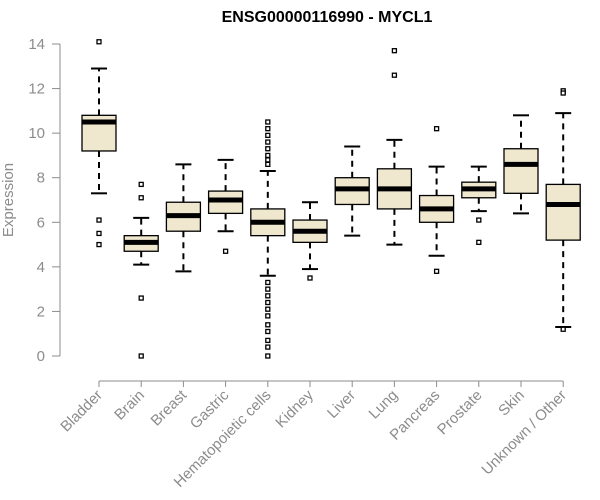 This screenshot has width=600, height=500. What do you see at coordinates (41, 222) in the screenshot?
I see `y-tick-label: 6` at bounding box center [41, 222].